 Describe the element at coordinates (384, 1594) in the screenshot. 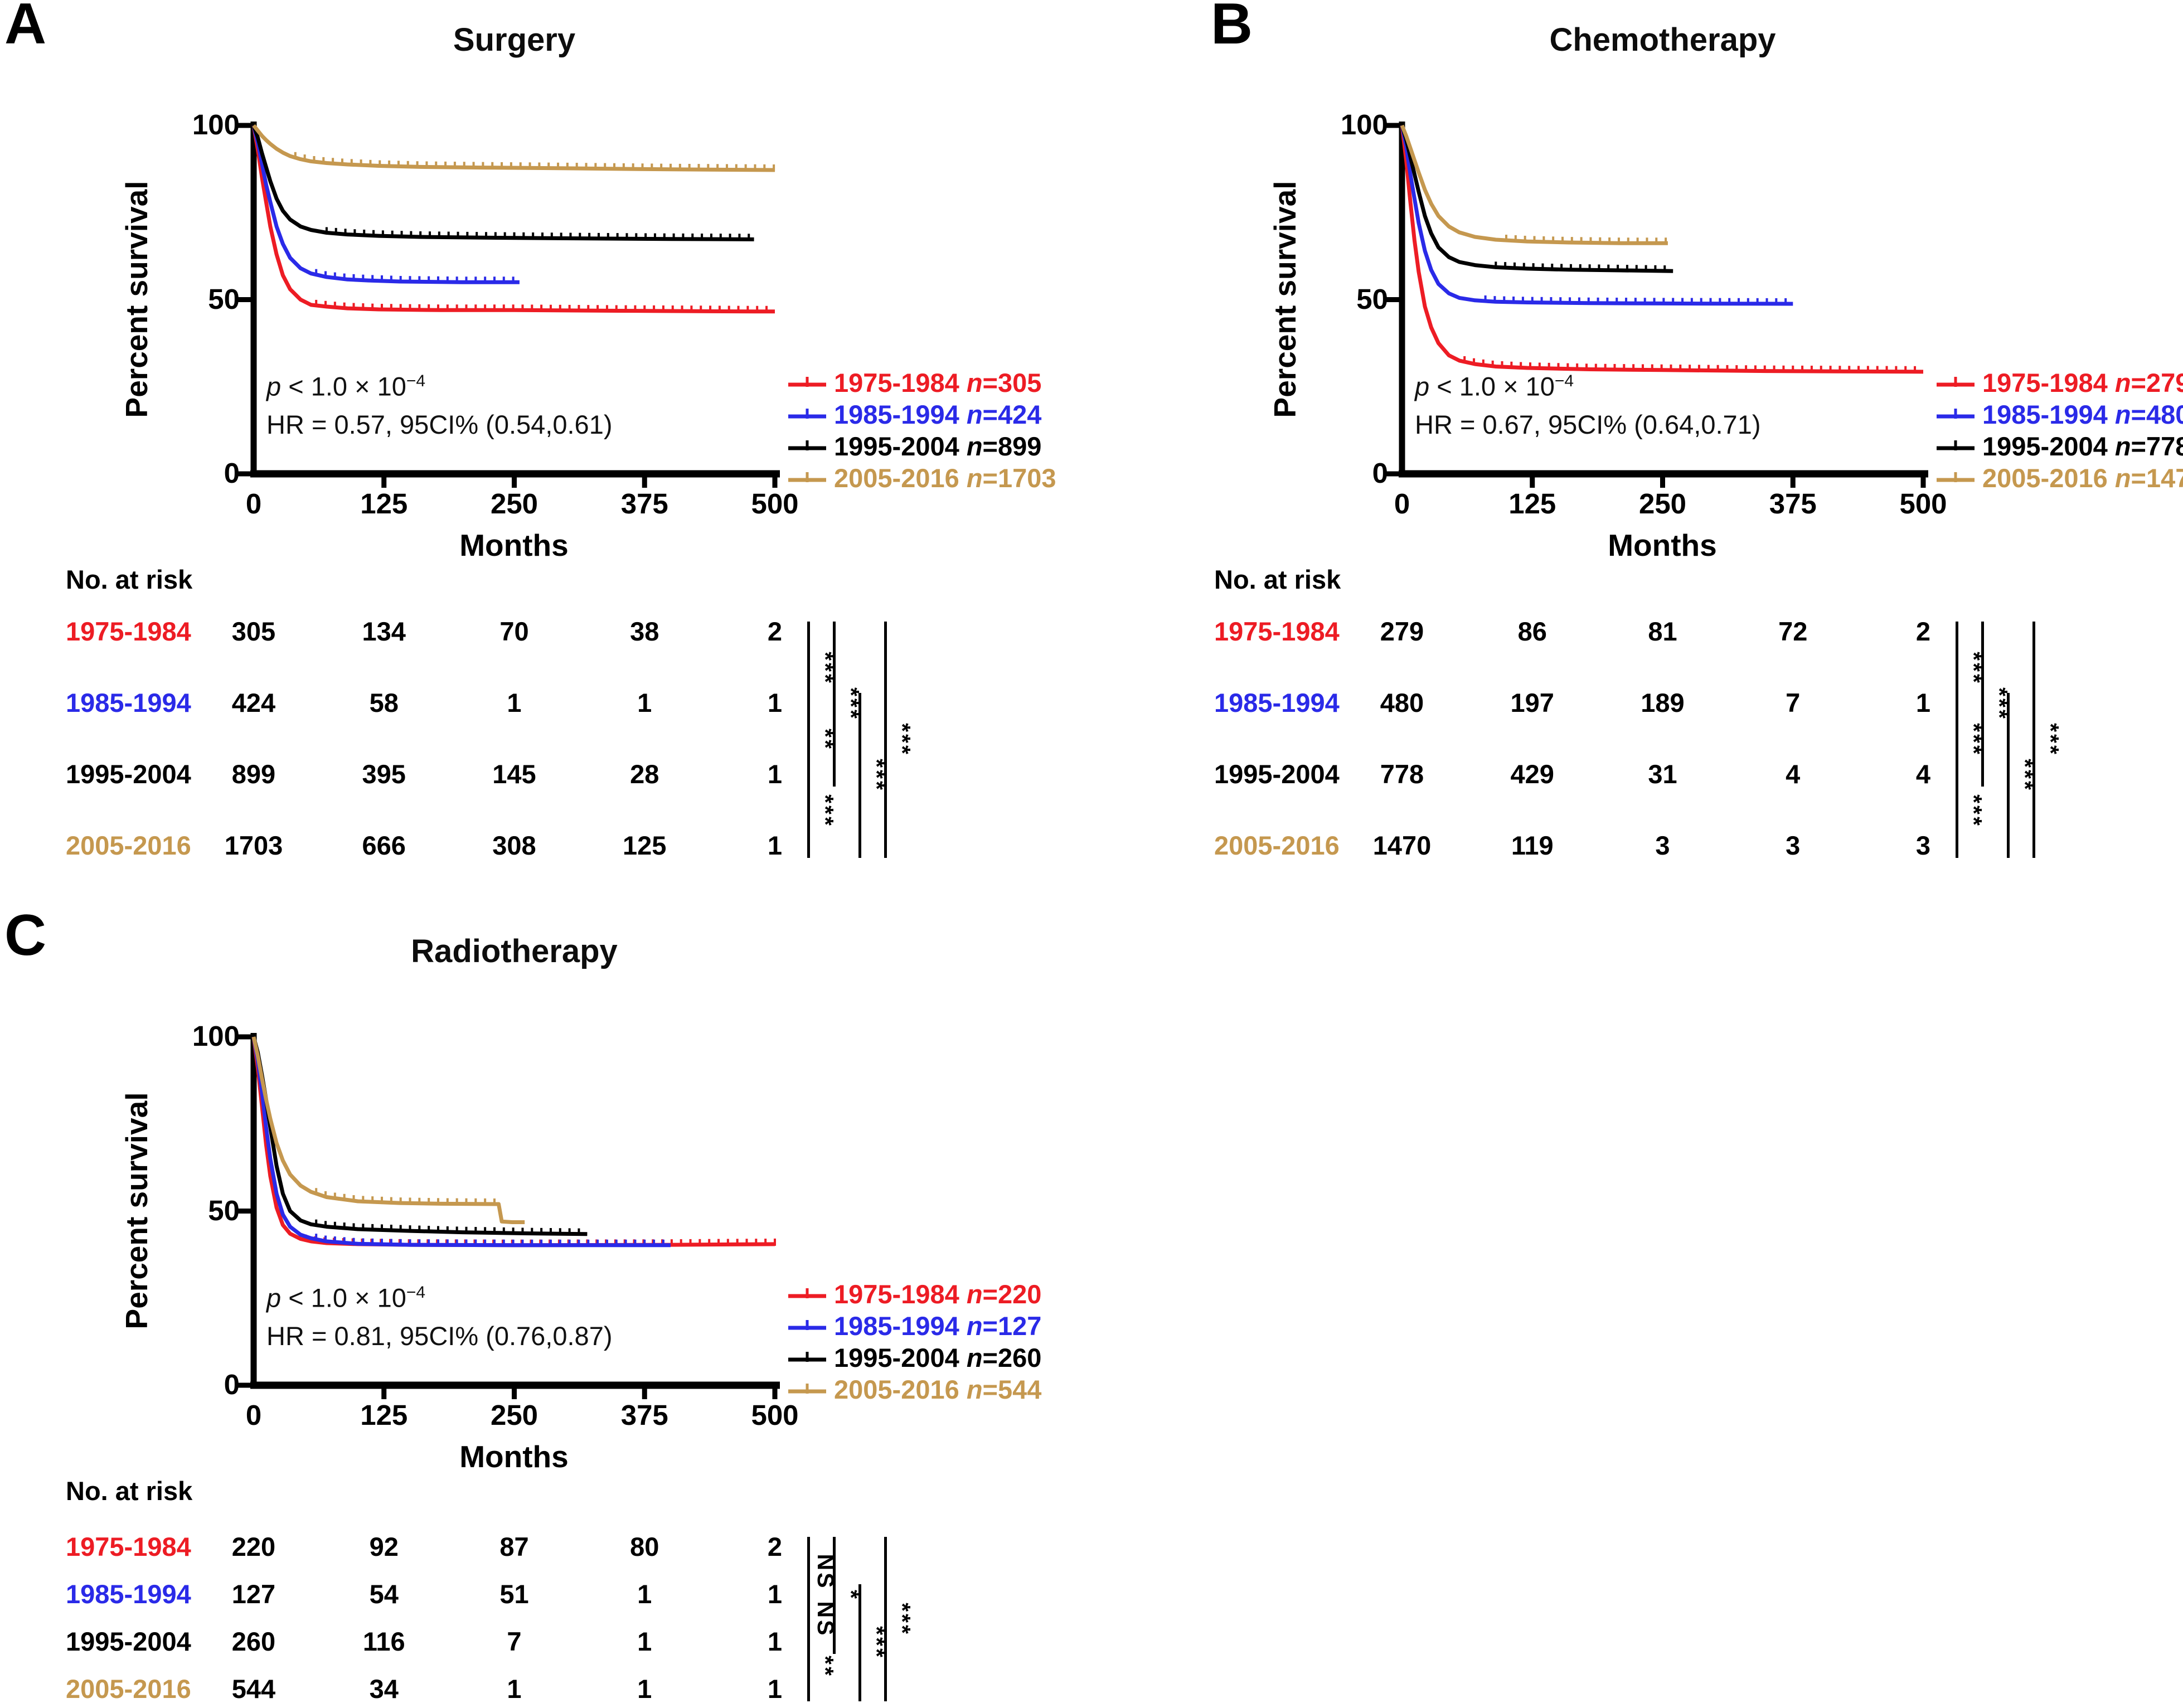

I see `risk-value: 54` at that location.